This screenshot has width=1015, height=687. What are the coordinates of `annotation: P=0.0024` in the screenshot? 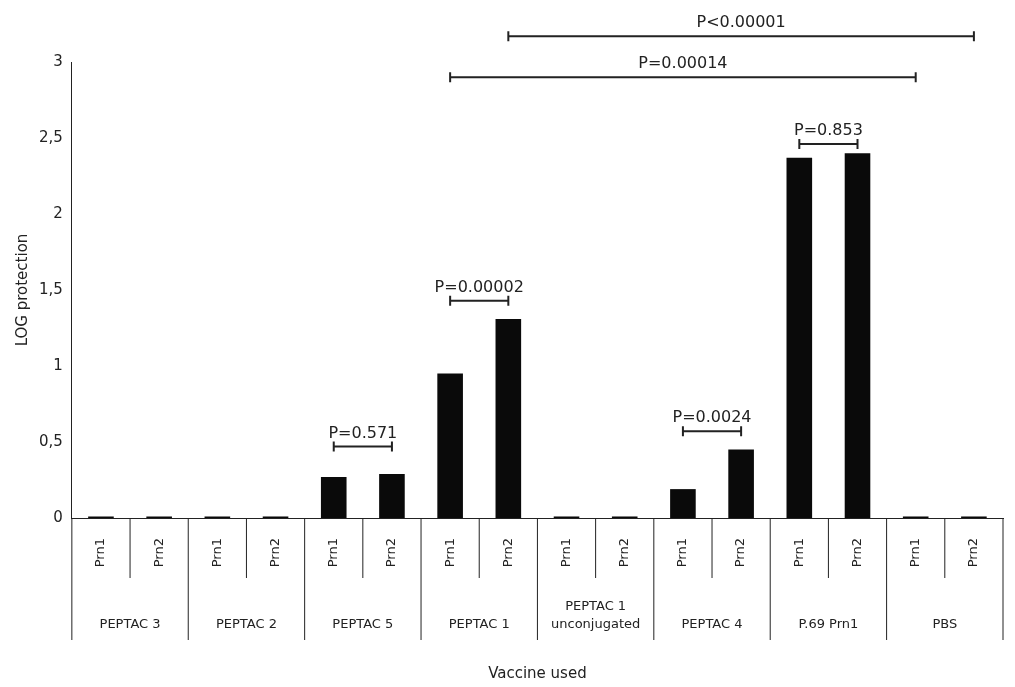 It's located at (712, 417).